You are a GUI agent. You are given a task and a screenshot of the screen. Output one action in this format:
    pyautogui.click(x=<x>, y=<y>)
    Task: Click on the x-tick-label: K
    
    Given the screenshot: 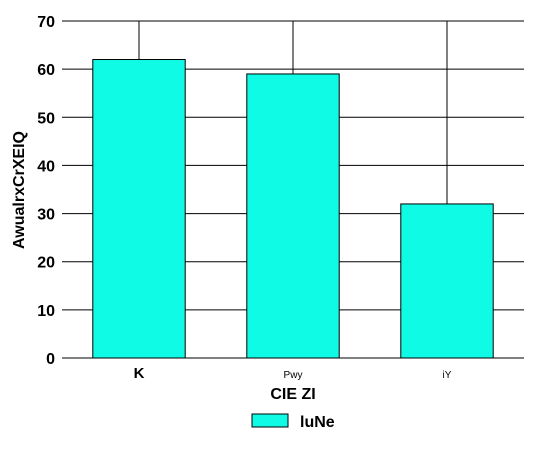 What is the action you would take?
    pyautogui.click(x=139, y=373)
    